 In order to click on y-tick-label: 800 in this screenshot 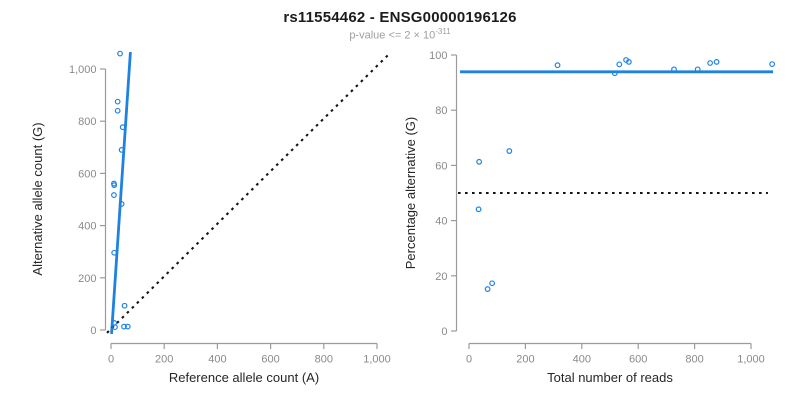, I will do `click(87, 122)`.